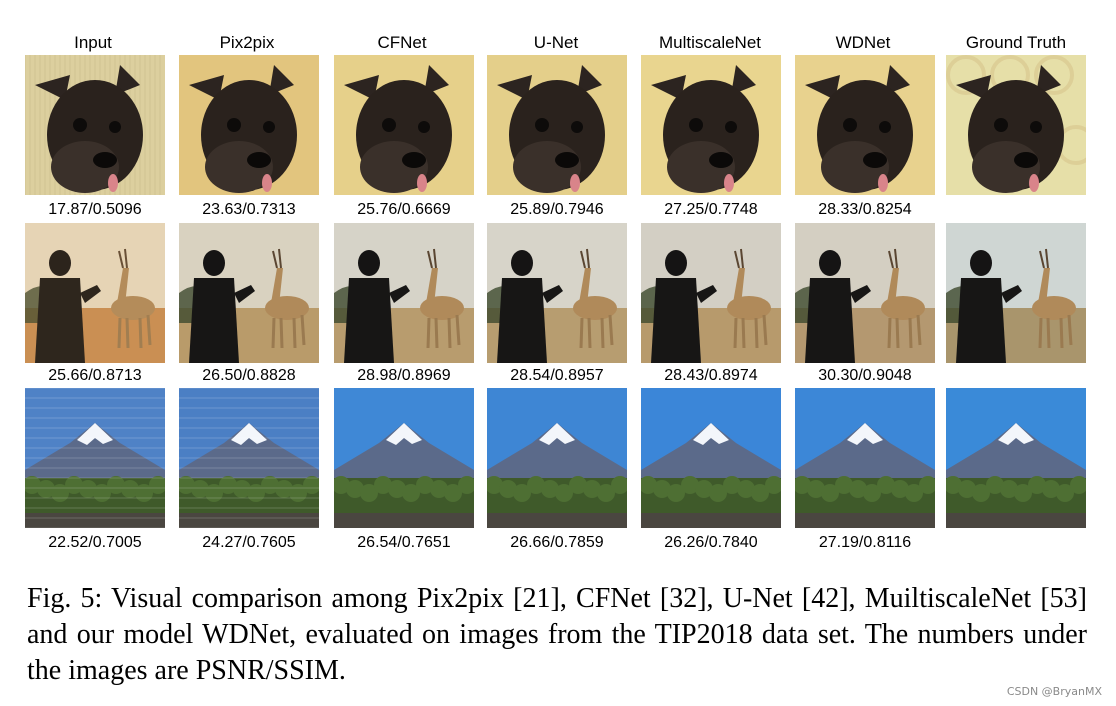 The image size is (1116, 706). What do you see at coordinates (557, 542) in the screenshot?
I see `psnr-ssim-label: 26.66/0.7859` at bounding box center [557, 542].